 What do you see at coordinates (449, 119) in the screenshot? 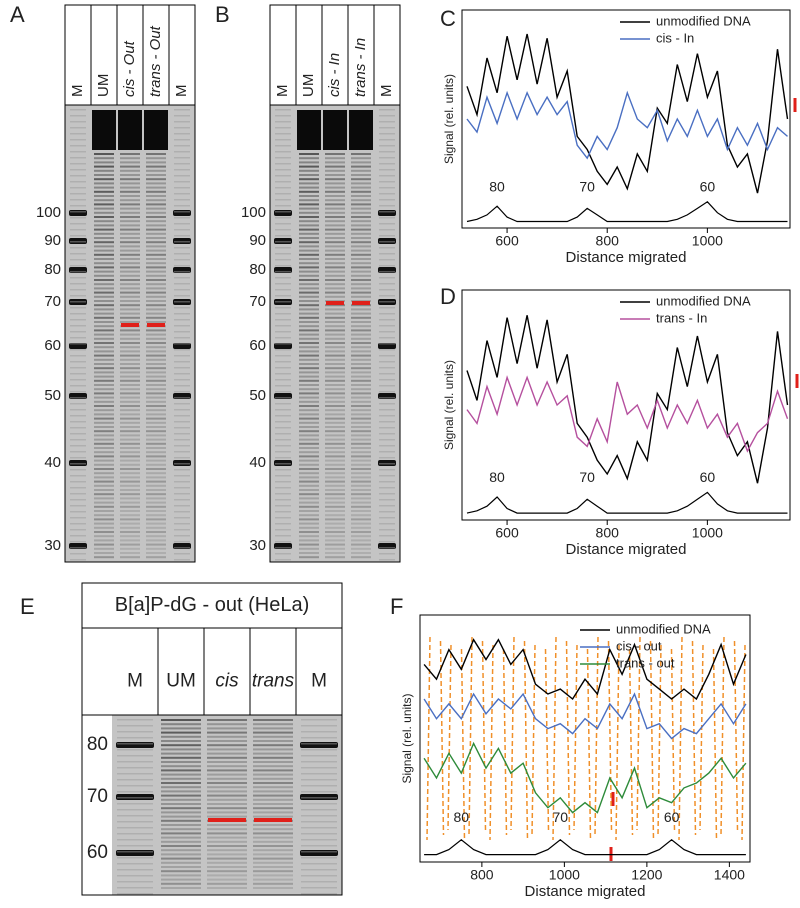
I see `y-axis-label: Signal (rel. units)` at bounding box center [449, 119].